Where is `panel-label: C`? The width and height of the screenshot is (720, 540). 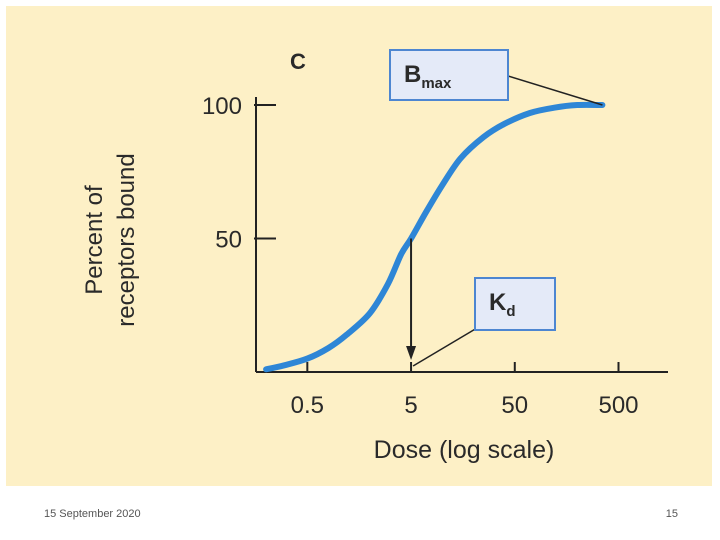 panel-label: C is located at coordinates (298, 61).